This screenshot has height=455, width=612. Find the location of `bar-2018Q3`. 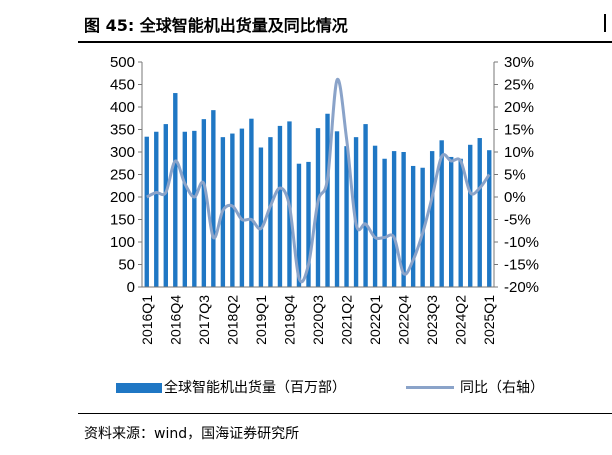

bar-2018Q3 is located at coordinates (242, 207).